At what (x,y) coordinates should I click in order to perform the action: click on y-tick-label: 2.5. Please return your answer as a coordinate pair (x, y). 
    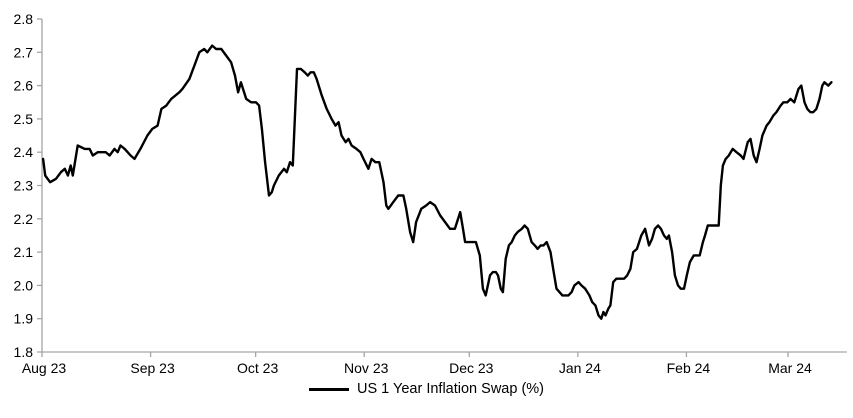
    Looking at the image, I should click on (24, 119).